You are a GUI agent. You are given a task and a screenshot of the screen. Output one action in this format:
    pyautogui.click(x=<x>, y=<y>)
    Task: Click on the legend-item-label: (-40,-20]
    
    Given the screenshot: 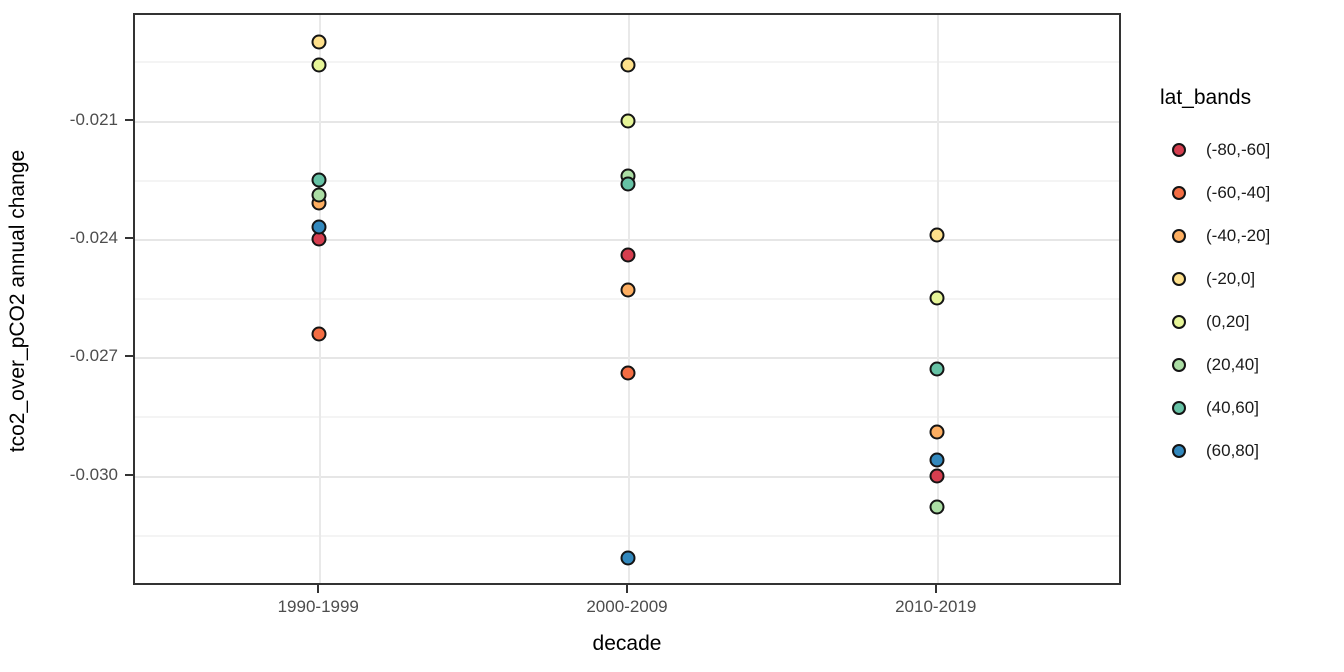 What is the action you would take?
    pyautogui.click(x=1238, y=235)
    